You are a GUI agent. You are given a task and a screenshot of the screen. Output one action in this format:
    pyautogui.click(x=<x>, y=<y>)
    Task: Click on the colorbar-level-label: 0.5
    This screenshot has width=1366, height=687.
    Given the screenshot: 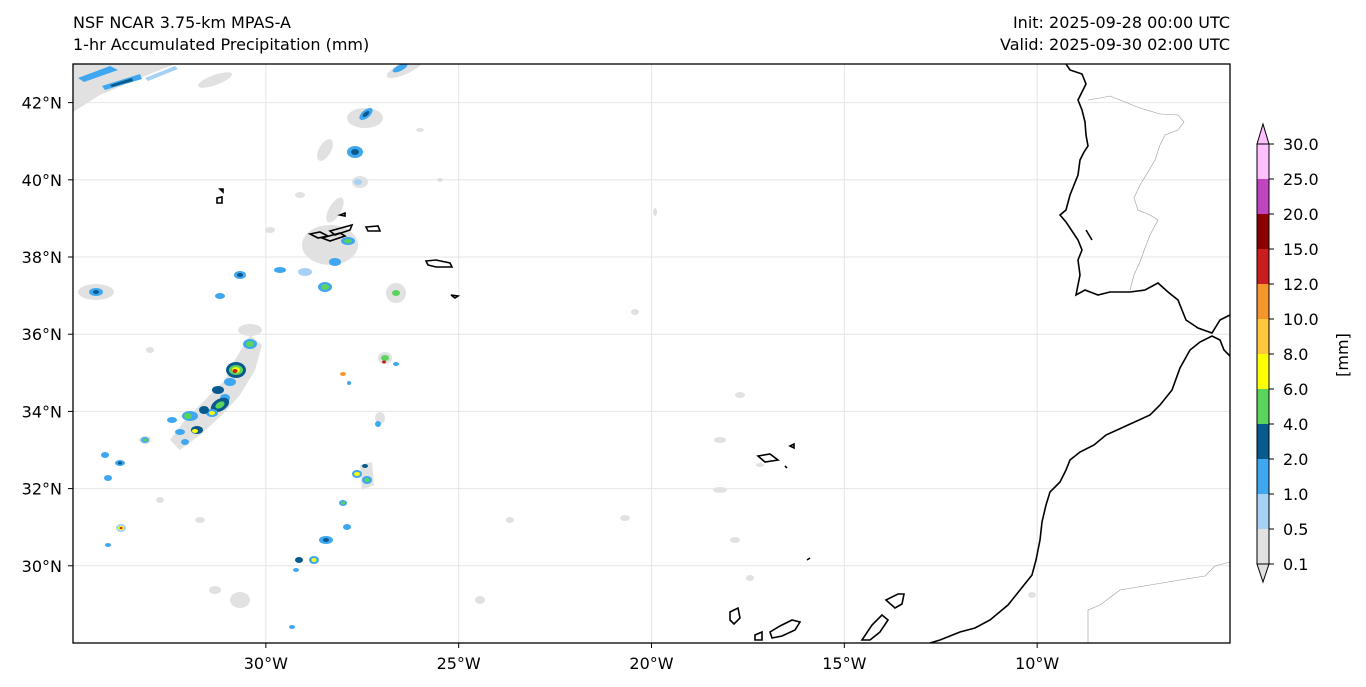 What is the action you would take?
    pyautogui.click(x=1295, y=529)
    